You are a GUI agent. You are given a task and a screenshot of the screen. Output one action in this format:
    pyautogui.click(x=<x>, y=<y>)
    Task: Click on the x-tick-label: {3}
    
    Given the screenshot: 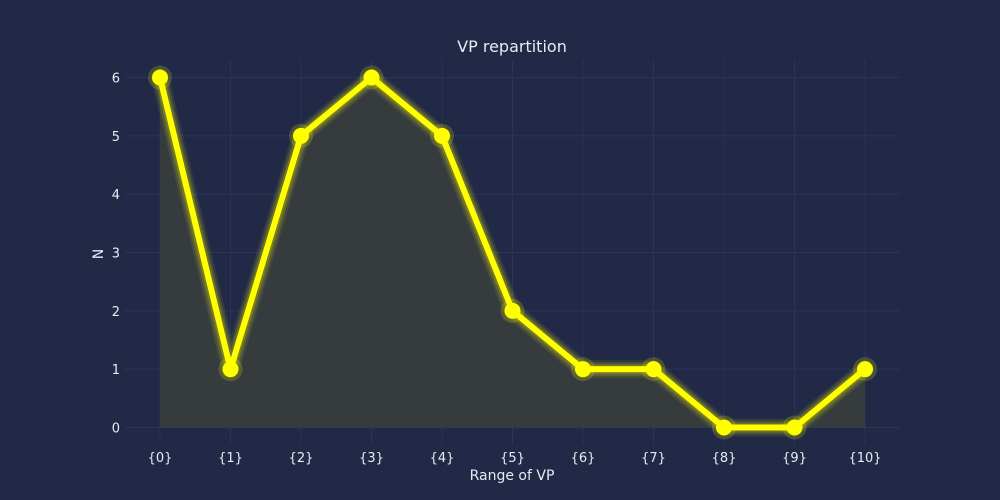 What is the action you would take?
    pyautogui.click(x=371, y=458)
    